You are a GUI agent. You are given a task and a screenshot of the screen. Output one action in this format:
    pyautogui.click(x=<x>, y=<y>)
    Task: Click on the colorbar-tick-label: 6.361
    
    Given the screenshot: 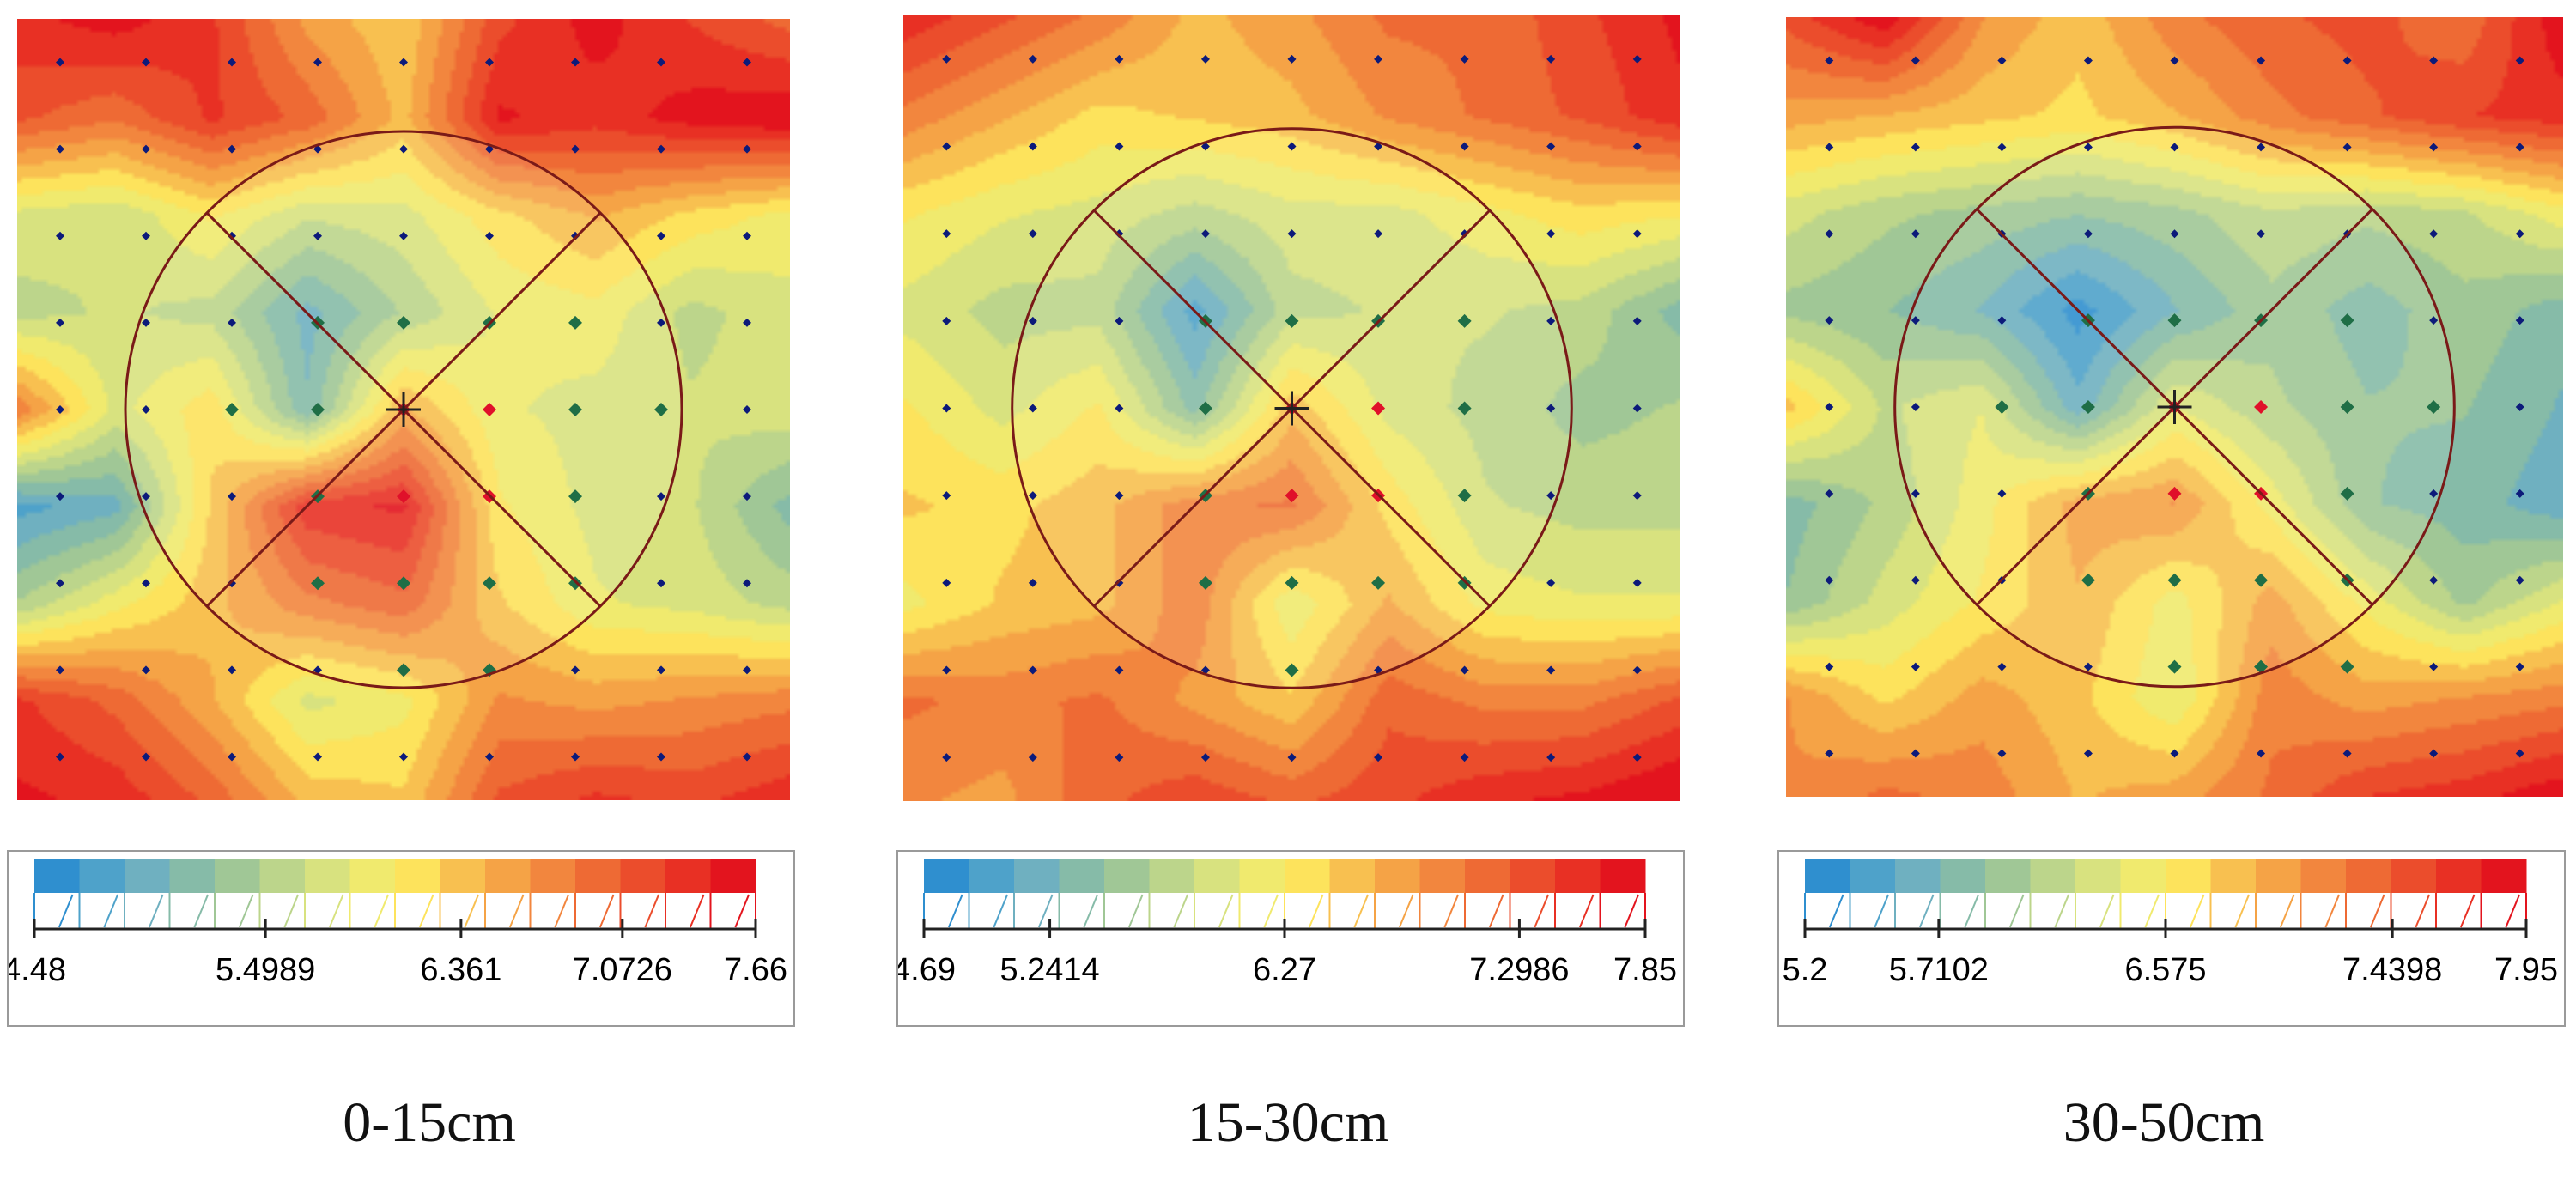 What is the action you would take?
    pyautogui.click(x=461, y=970)
    